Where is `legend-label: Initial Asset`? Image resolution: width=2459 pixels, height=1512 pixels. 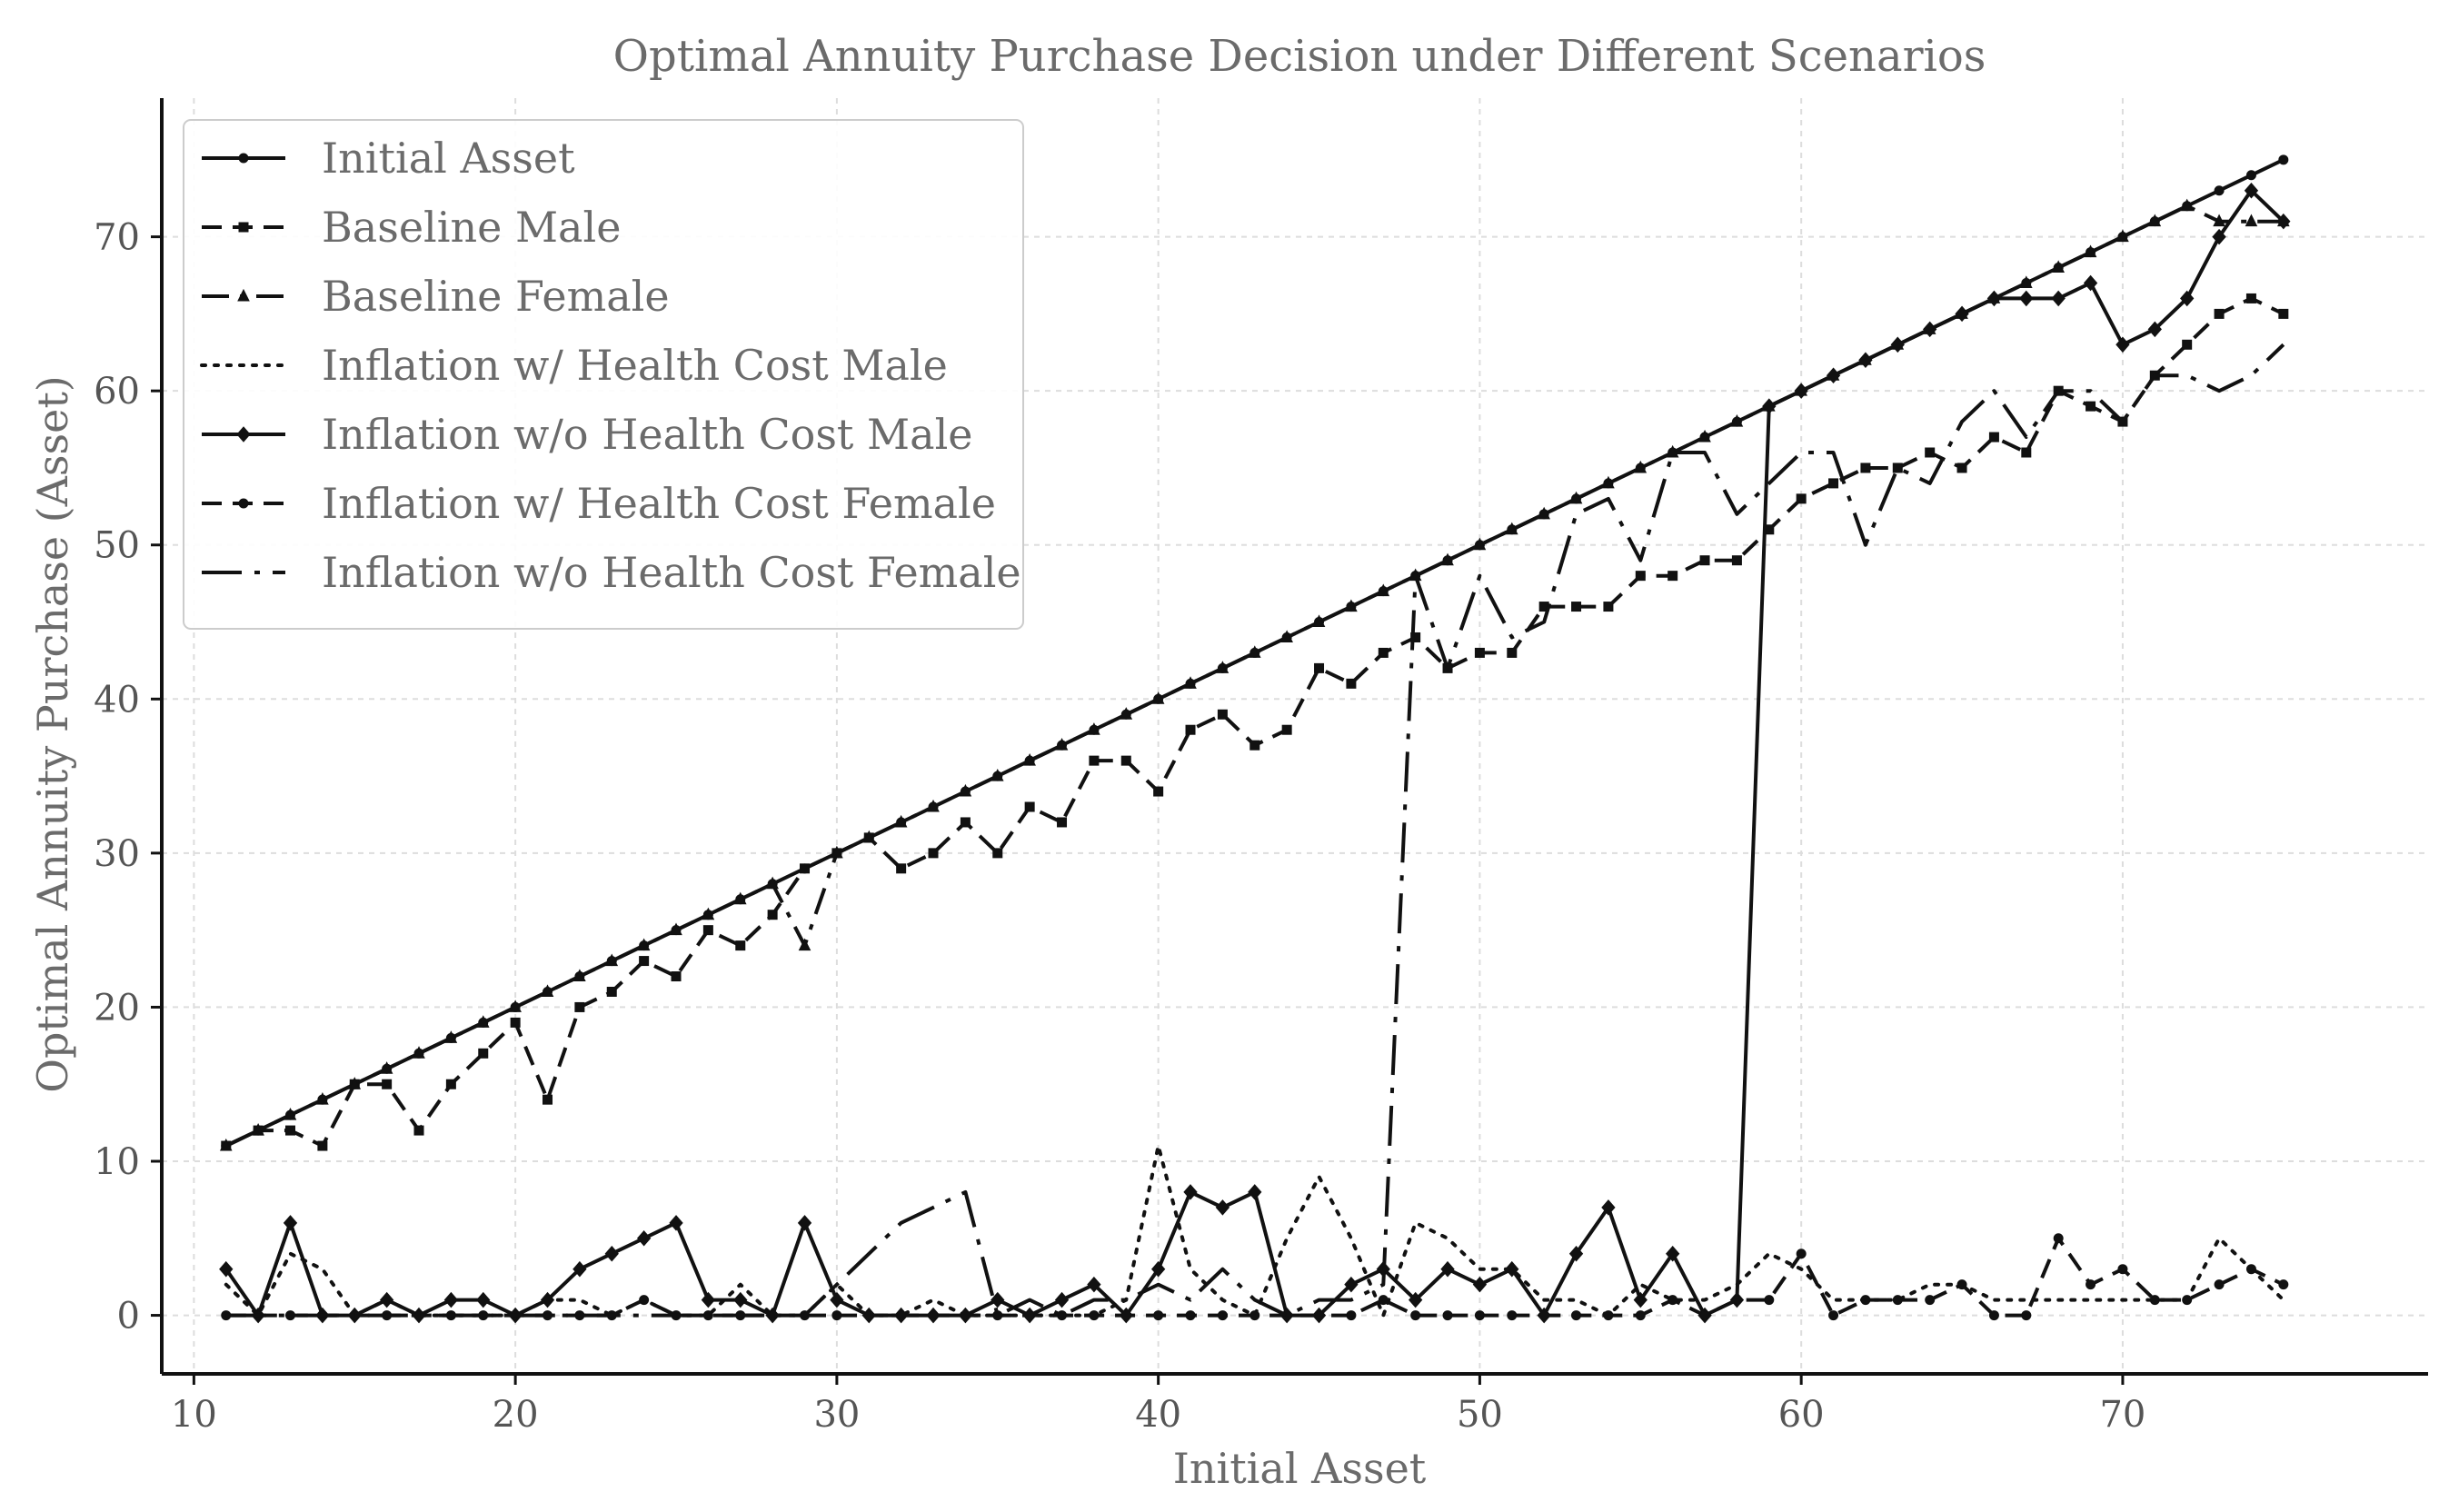 legend-label: Initial Asset is located at coordinates (448, 158).